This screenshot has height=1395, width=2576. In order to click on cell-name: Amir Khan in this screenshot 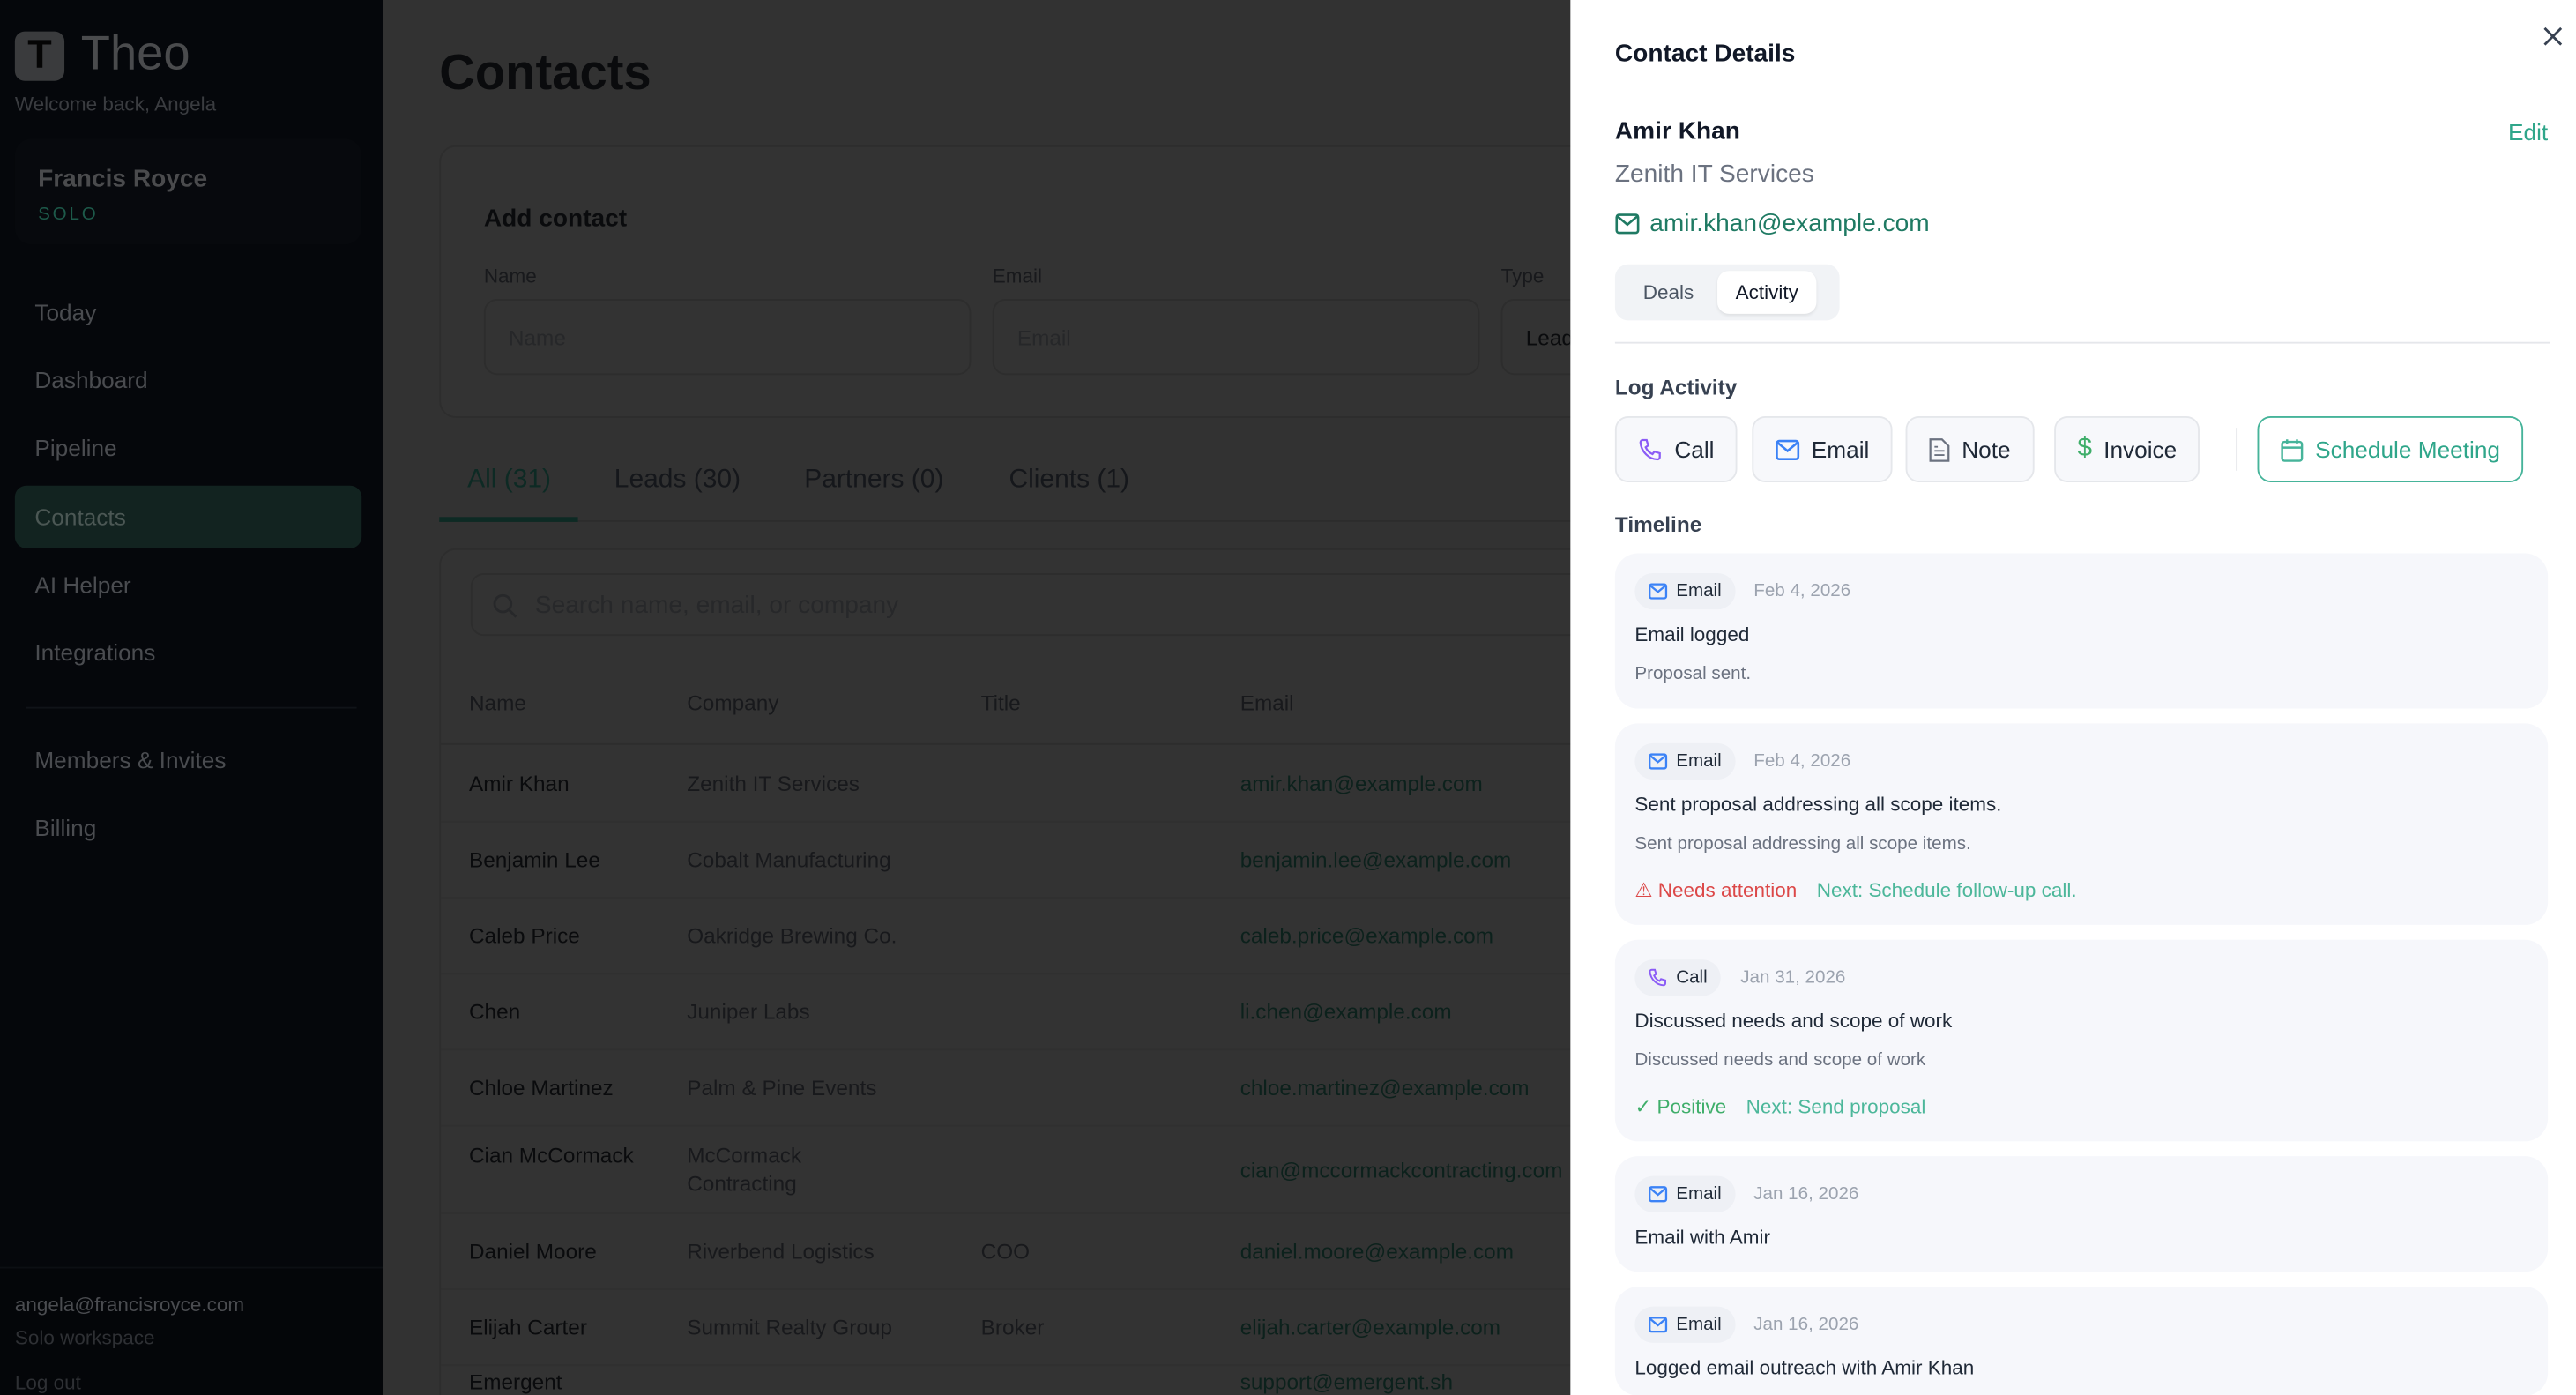, I will do `click(519, 783)`.